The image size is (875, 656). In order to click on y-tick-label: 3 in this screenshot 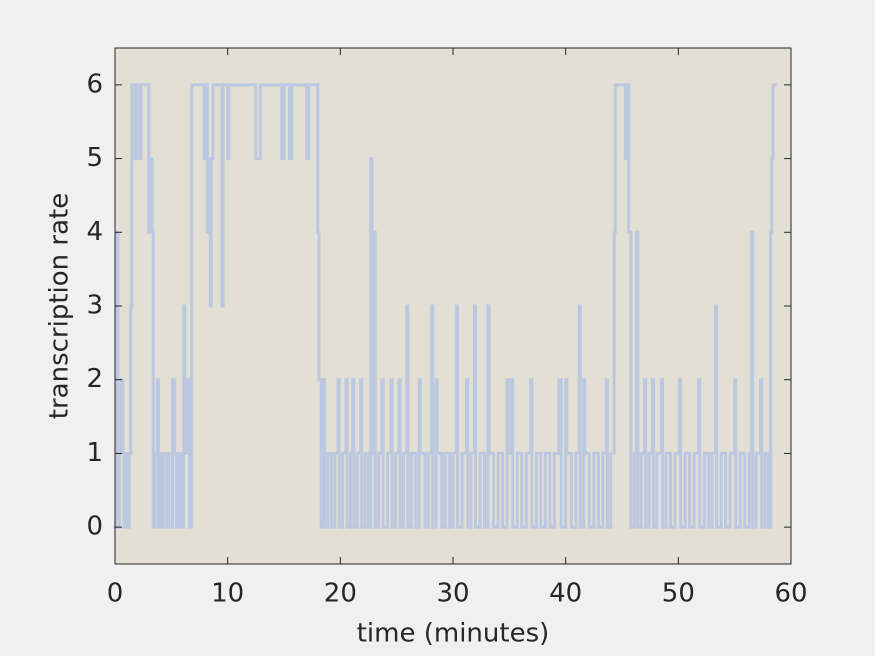, I will do `click(94, 306)`.